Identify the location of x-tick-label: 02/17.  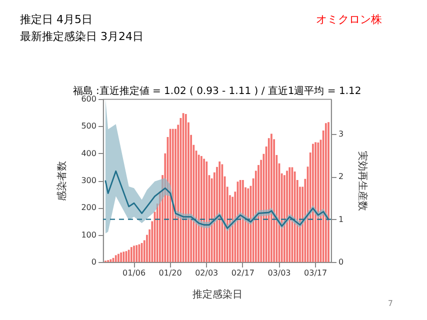
(242, 273).